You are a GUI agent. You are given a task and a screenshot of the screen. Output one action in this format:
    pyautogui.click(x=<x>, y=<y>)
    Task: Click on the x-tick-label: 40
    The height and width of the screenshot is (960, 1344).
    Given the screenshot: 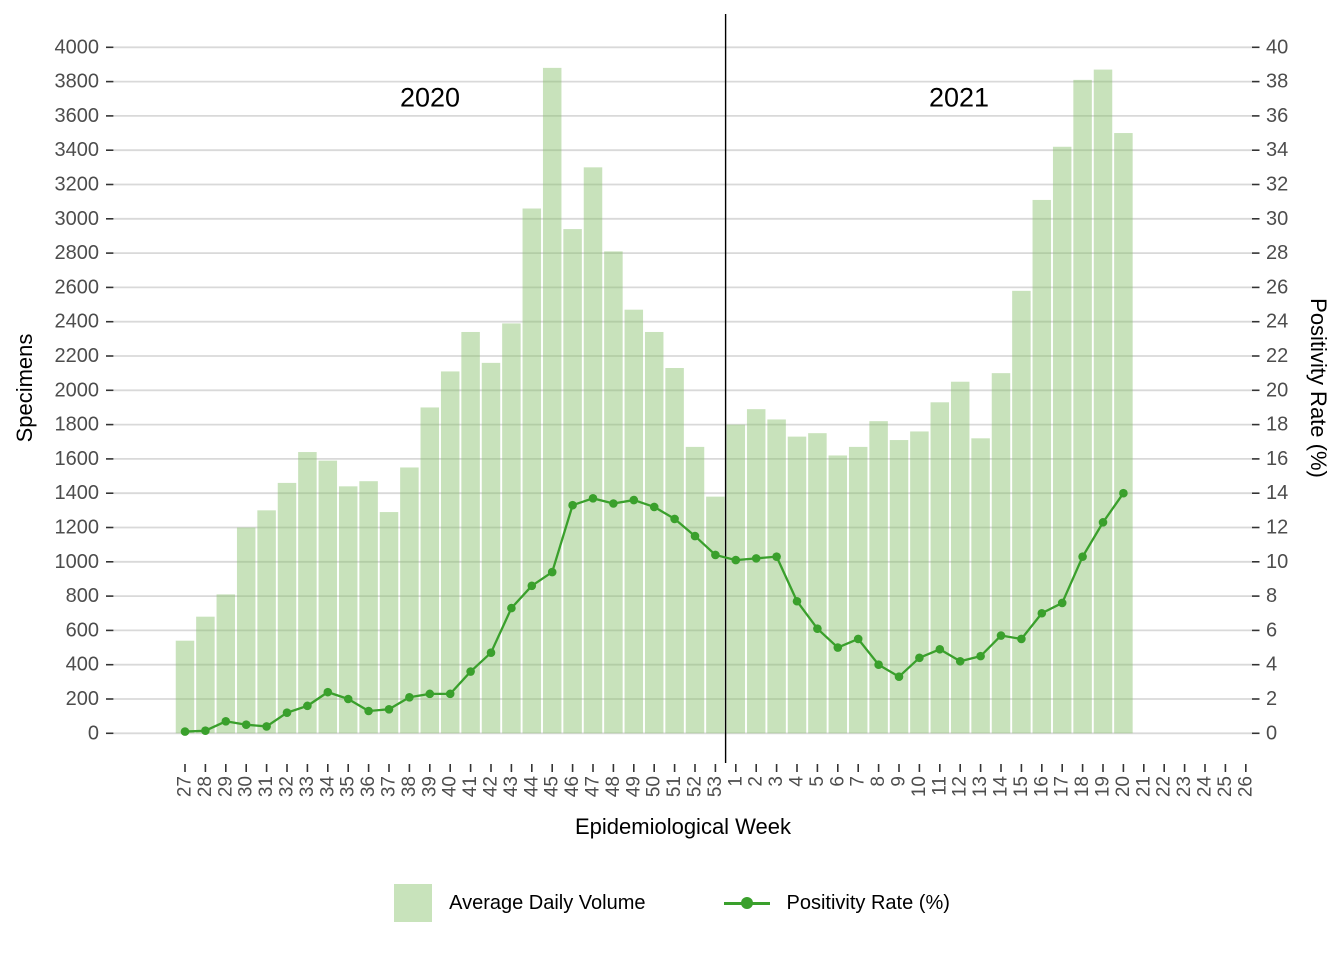 What is the action you would take?
    pyautogui.click(x=450, y=786)
    